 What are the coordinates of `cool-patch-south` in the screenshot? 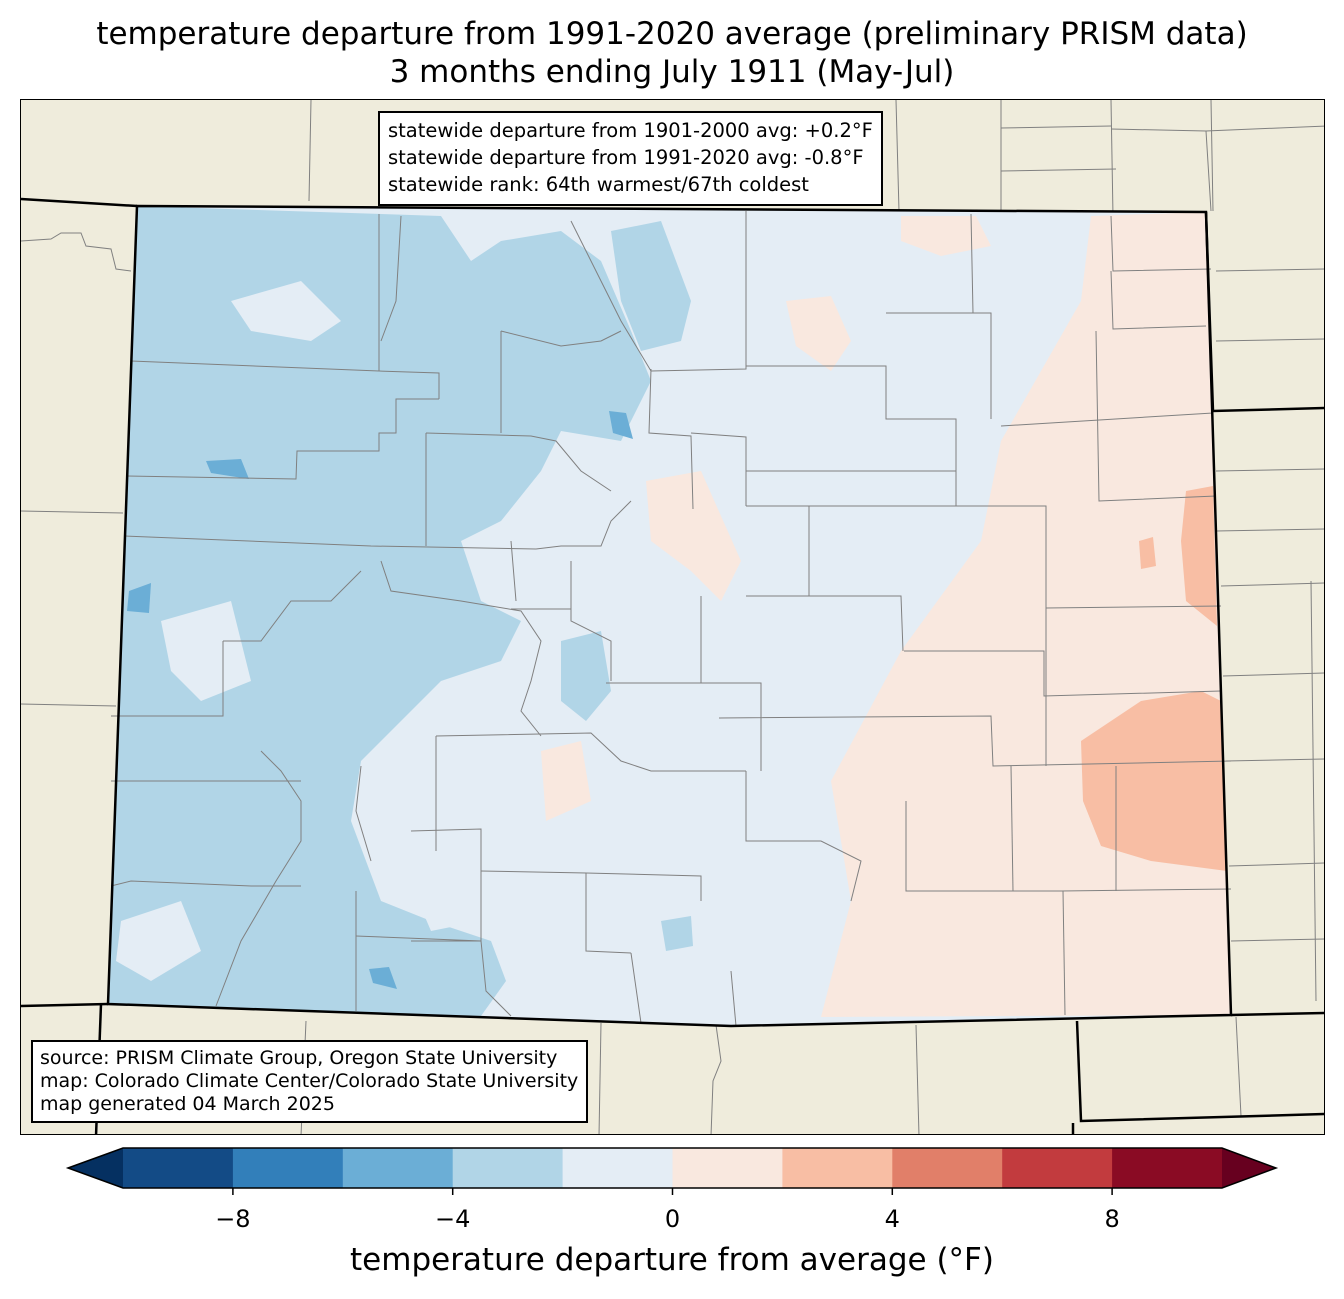 It's located at (677, 933).